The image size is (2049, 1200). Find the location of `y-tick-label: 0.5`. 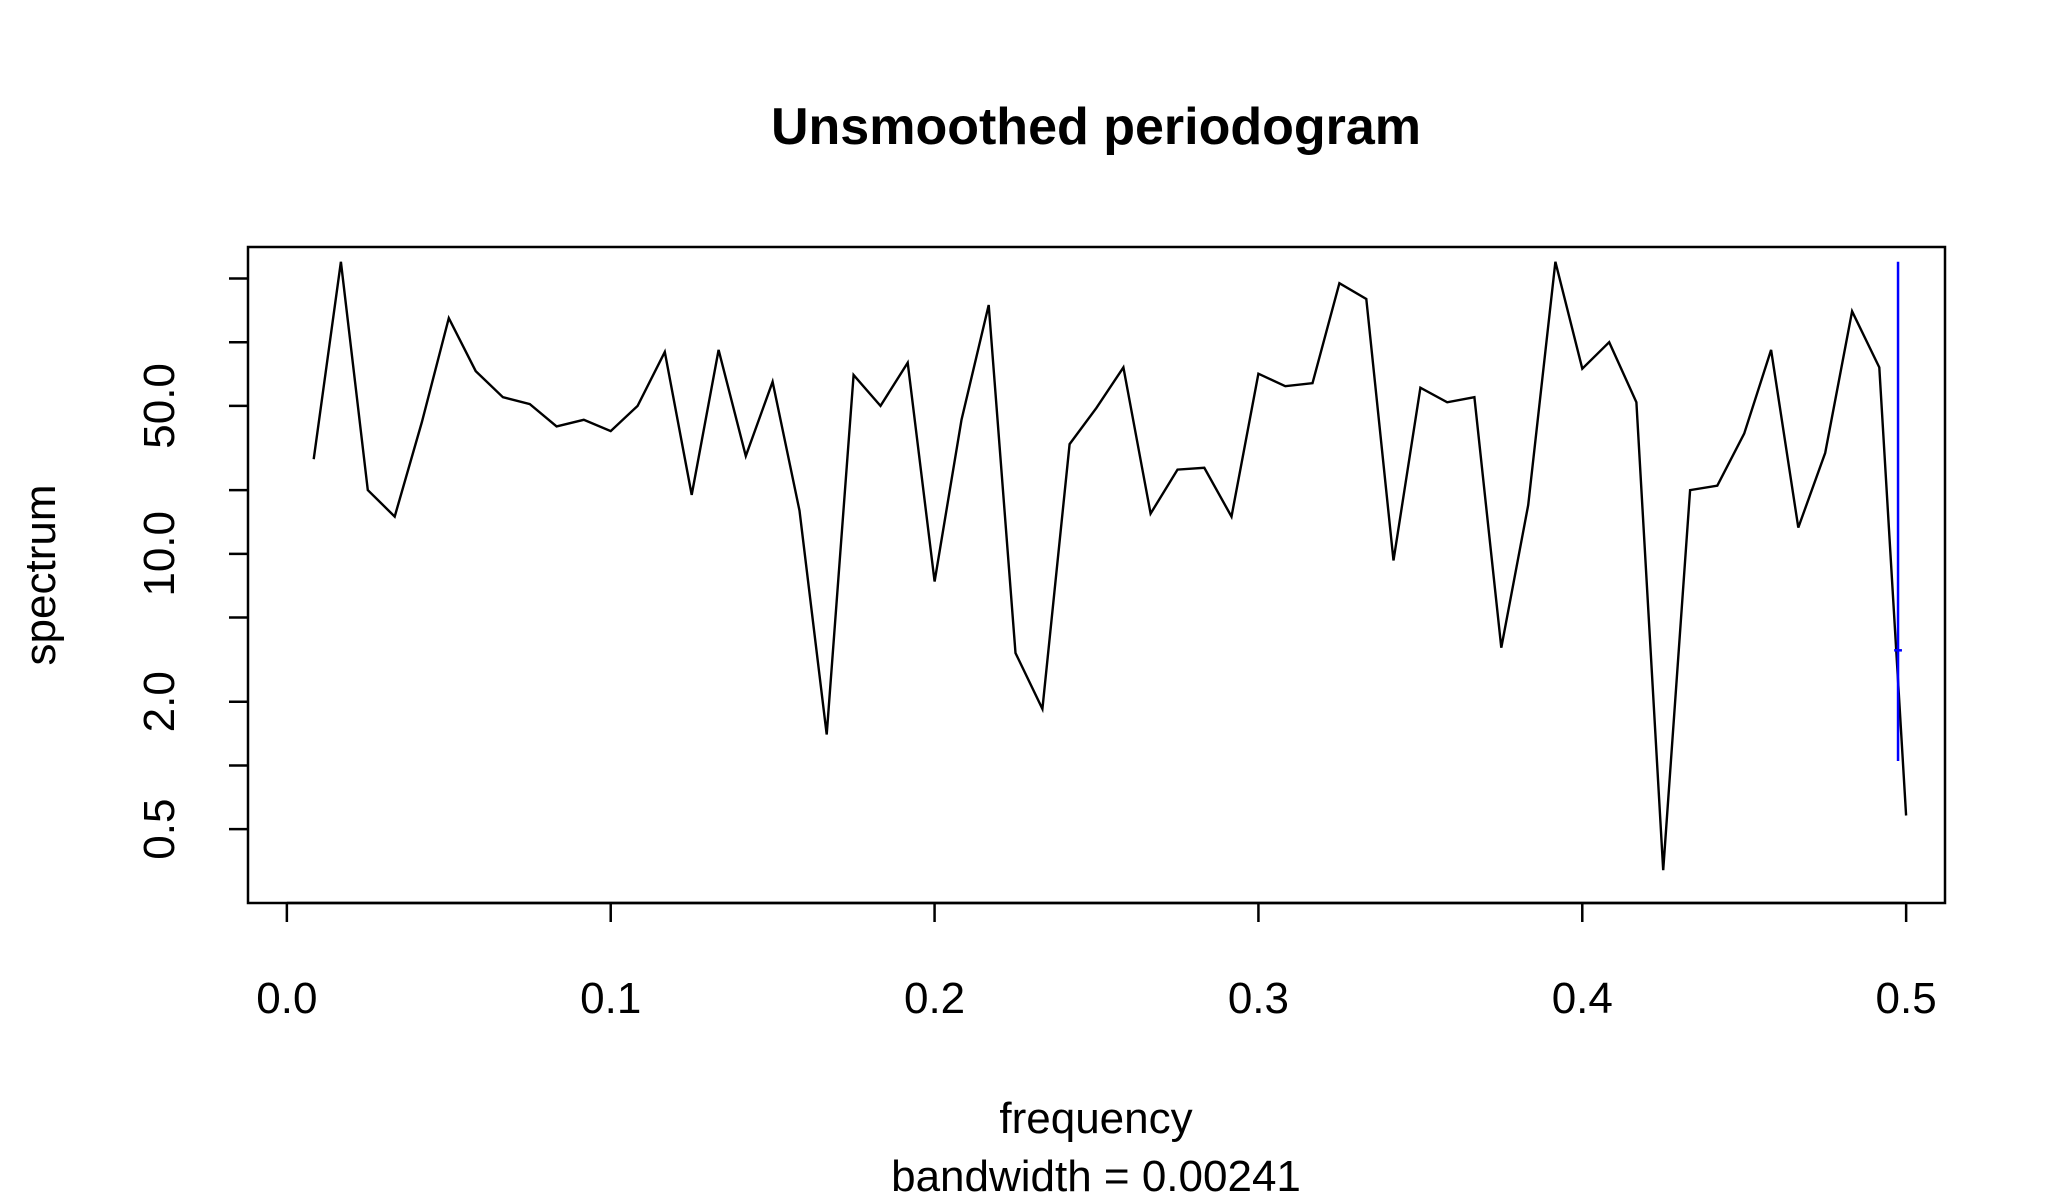

y-tick-label: 0.5 is located at coordinates (159, 829).